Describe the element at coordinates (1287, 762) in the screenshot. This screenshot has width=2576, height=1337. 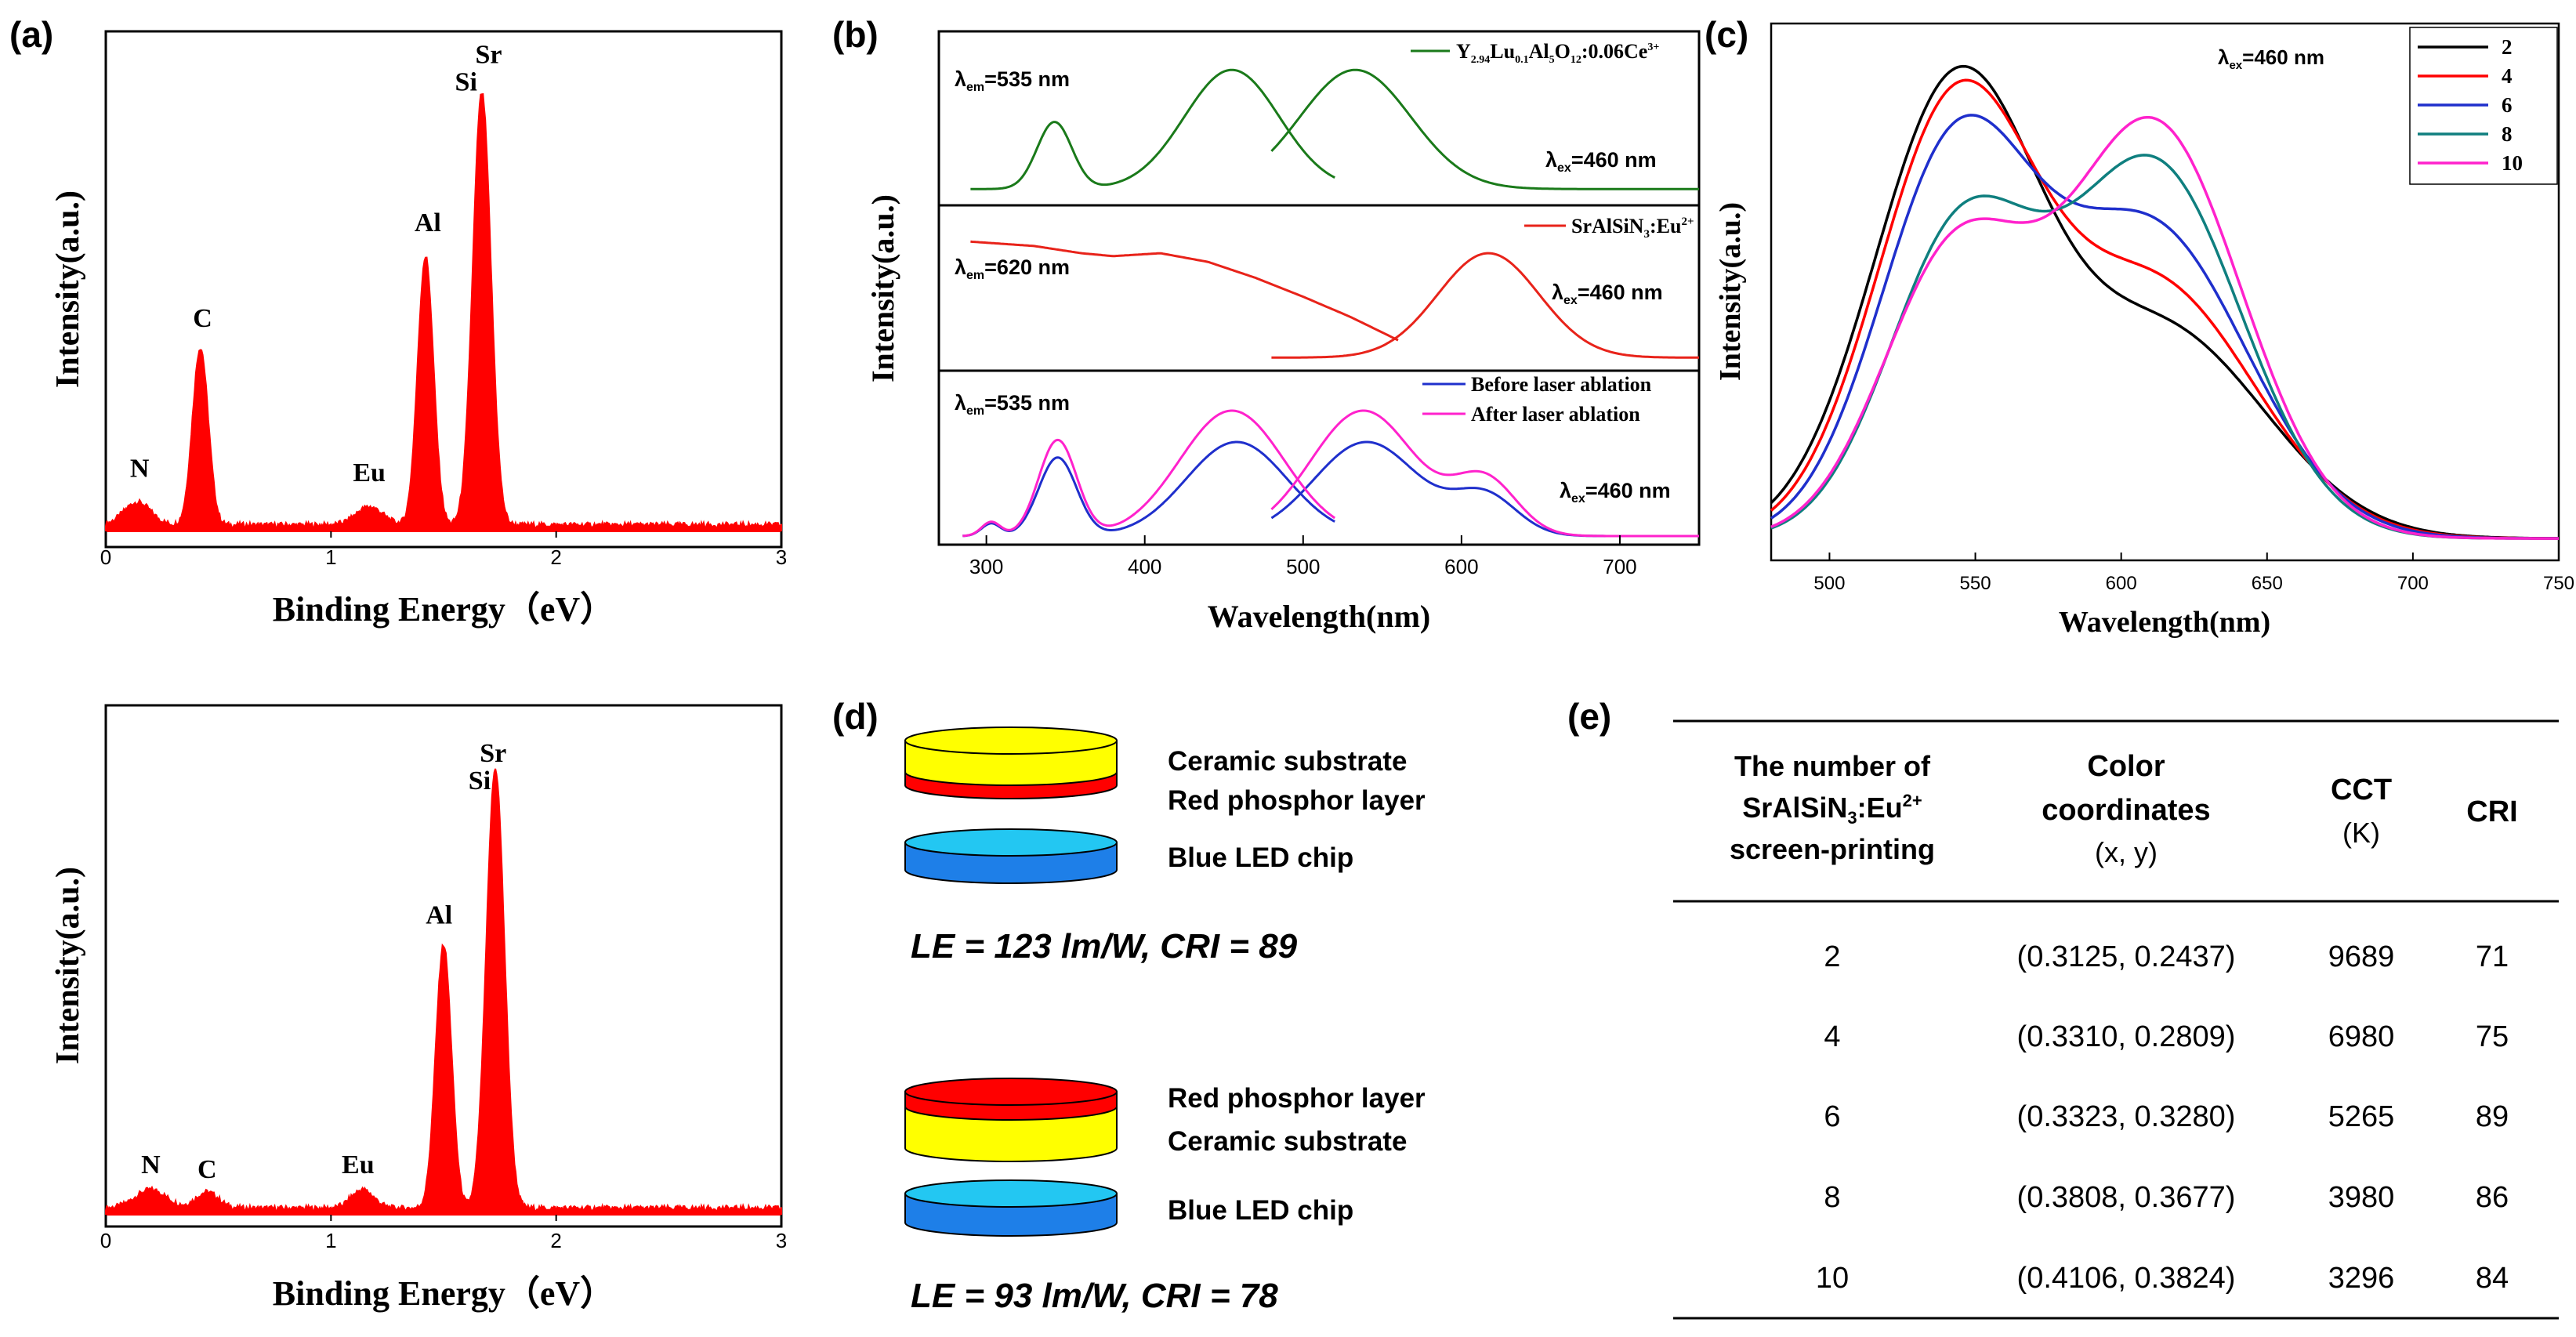
I see `layer-label: Ceramic substrate` at that location.